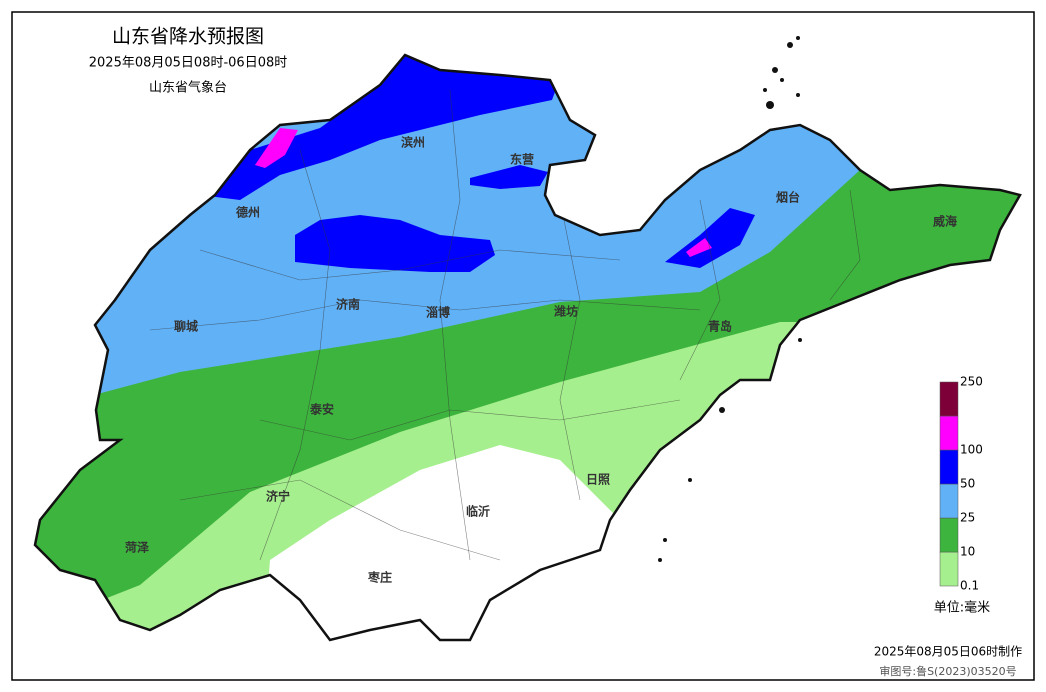 This screenshot has height=692, width=1046. What do you see at coordinates (969, 586) in the screenshot?
I see `legend-label: 0.1` at bounding box center [969, 586].